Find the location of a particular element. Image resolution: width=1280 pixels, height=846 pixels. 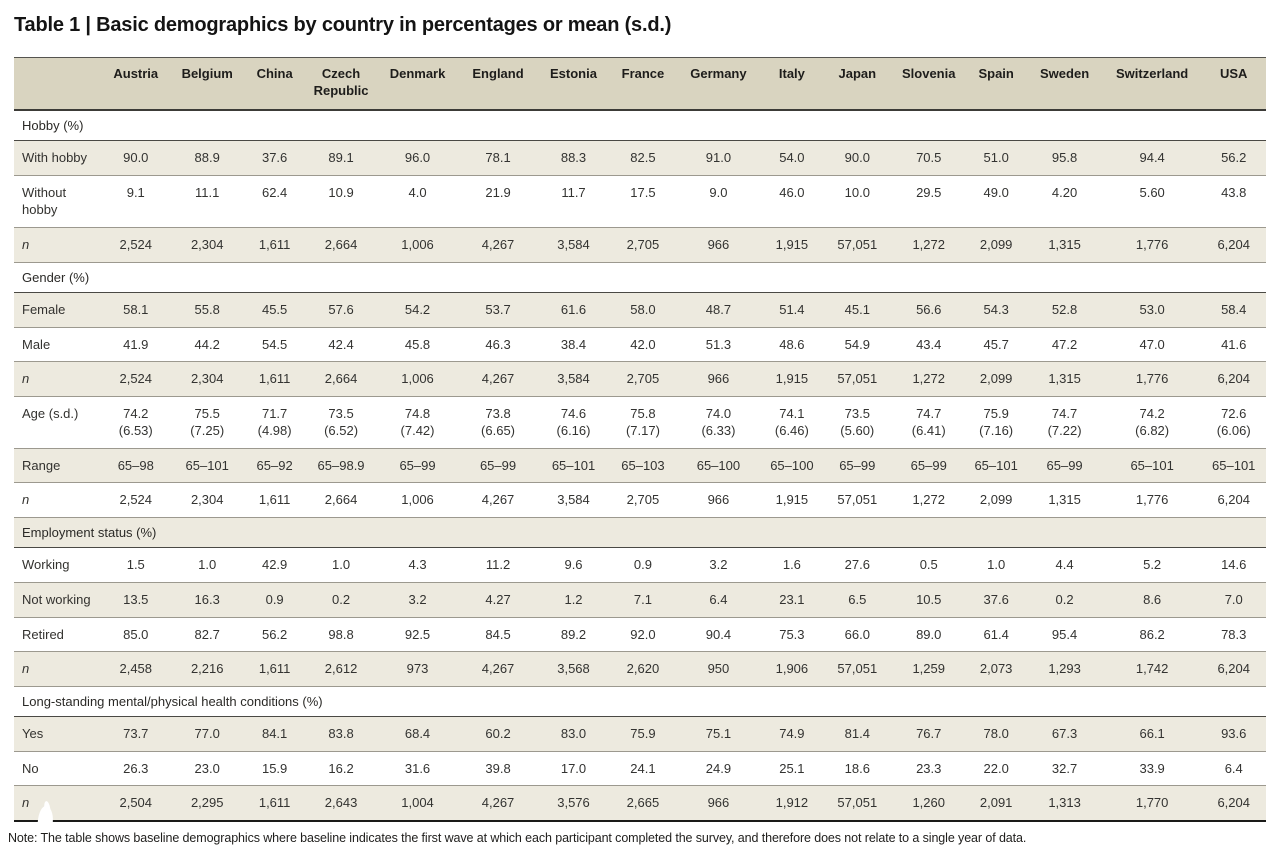

row-label: n is located at coordinates (26, 500).